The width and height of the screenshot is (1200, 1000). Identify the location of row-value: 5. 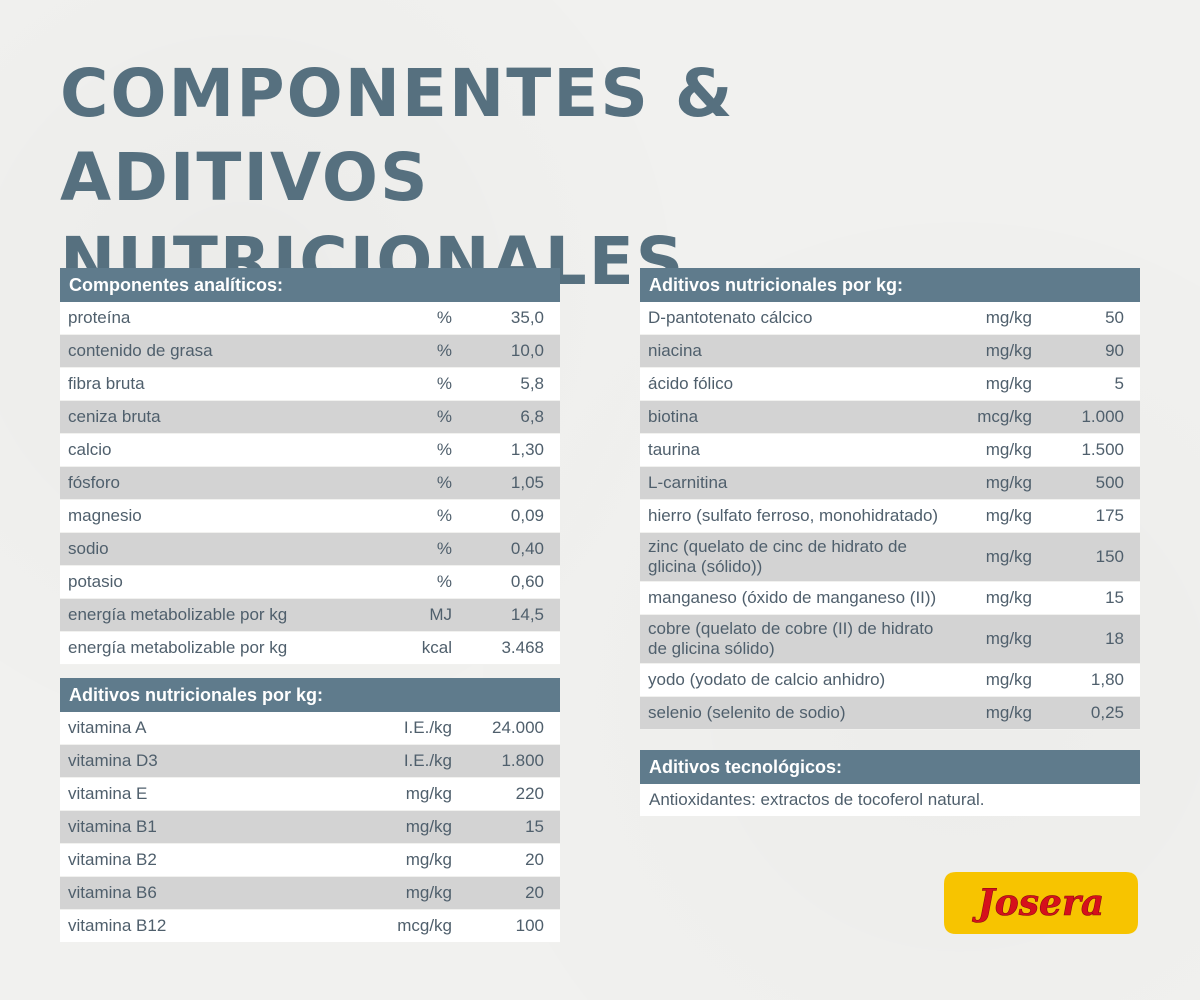
(1090, 384).